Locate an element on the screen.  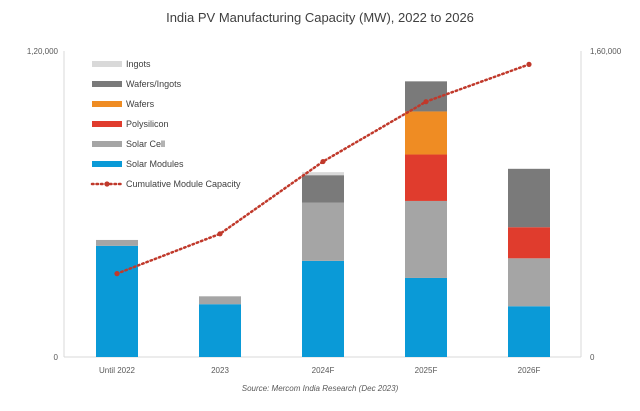
x-tick-label: 2026F is located at coordinates (529, 370).